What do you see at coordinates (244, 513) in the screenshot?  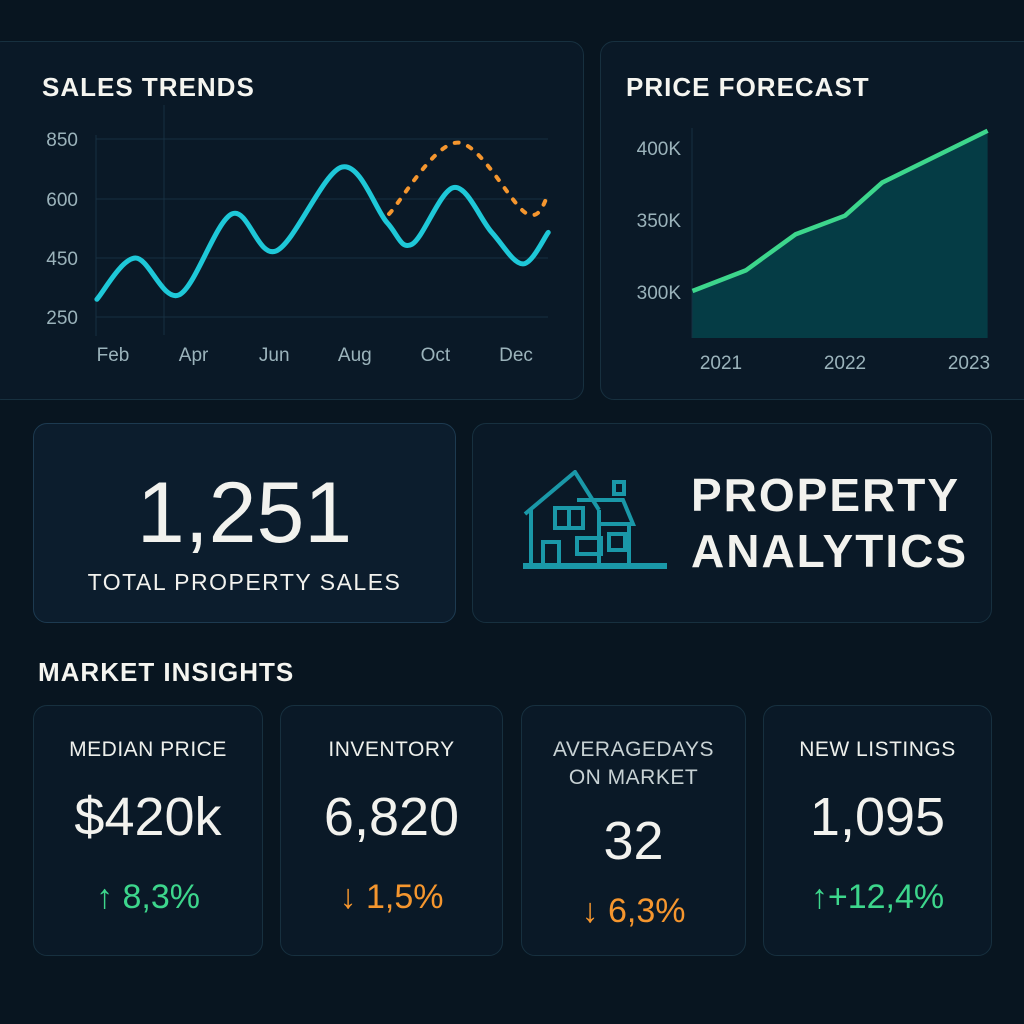 I see `total-sales-value: 1,251` at bounding box center [244, 513].